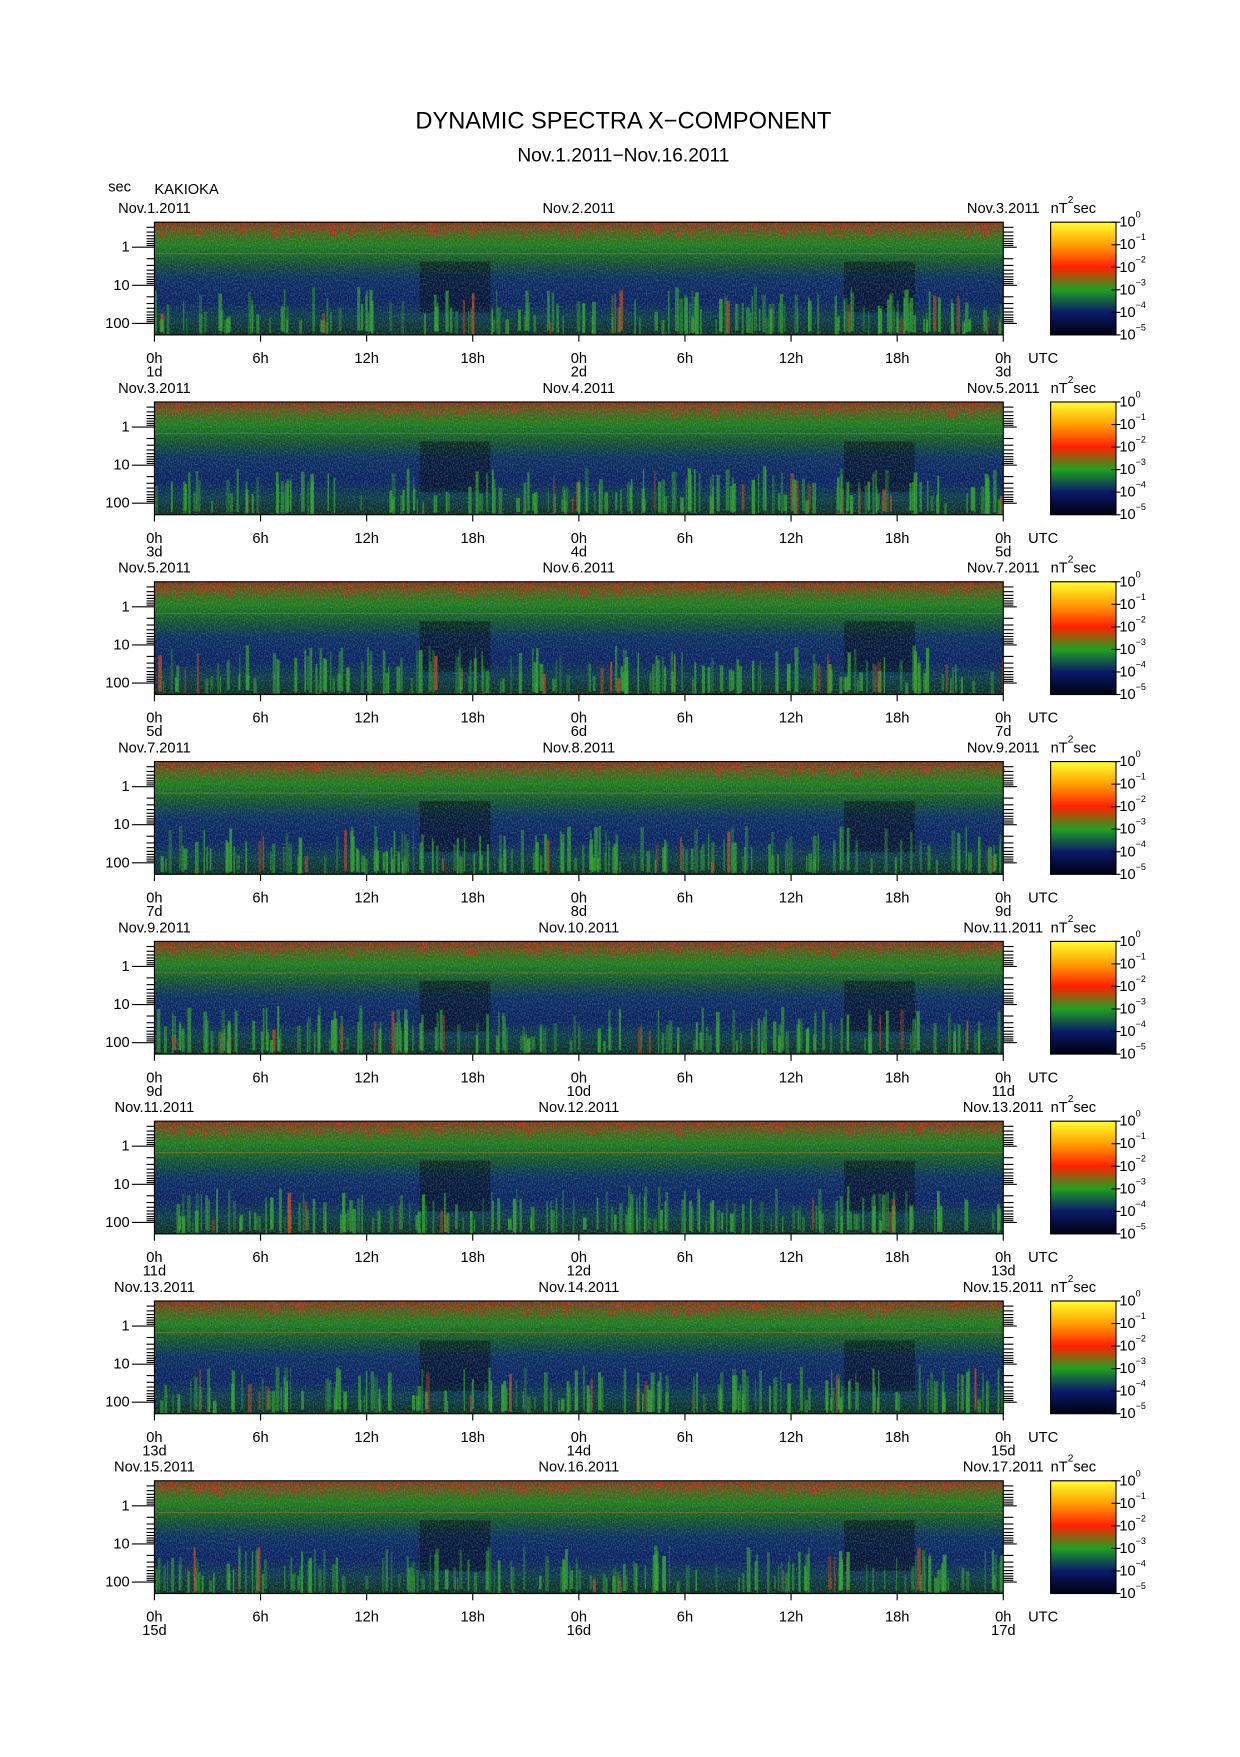  What do you see at coordinates (578, 1288) in the screenshot?
I see `date-label: Nov.14.2011` at bounding box center [578, 1288].